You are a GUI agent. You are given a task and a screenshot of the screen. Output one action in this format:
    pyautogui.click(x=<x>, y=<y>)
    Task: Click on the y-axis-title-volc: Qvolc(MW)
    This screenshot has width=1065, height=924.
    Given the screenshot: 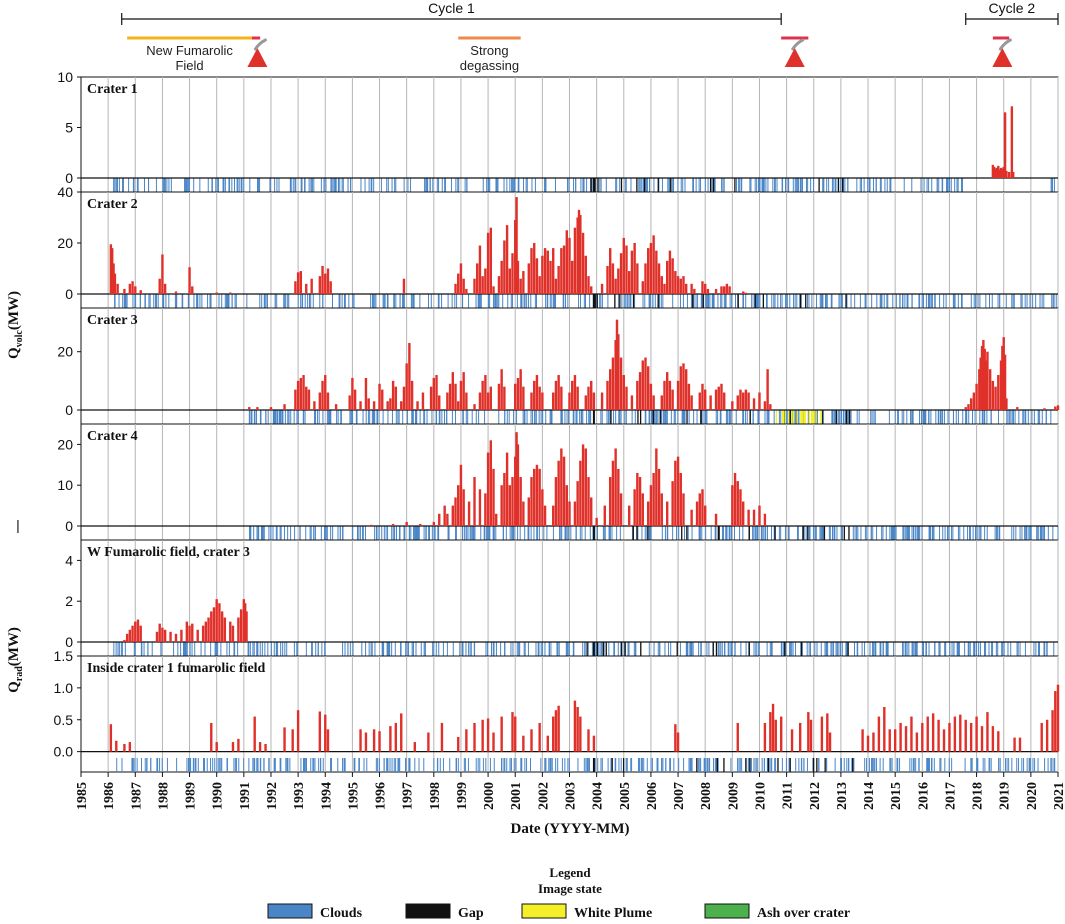 What is the action you would take?
    pyautogui.click(x=15, y=325)
    